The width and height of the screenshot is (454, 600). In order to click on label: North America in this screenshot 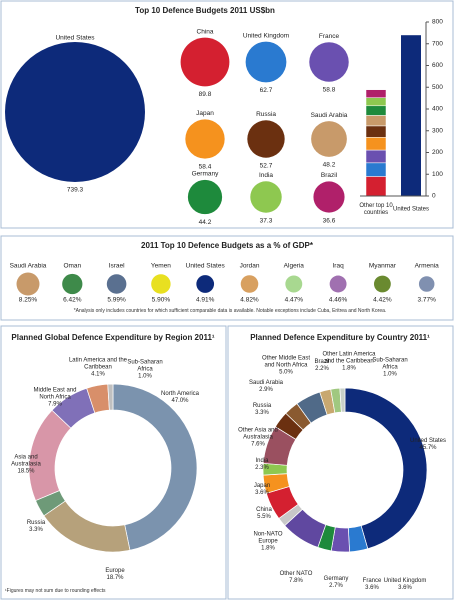, I will do `click(179, 394)`.